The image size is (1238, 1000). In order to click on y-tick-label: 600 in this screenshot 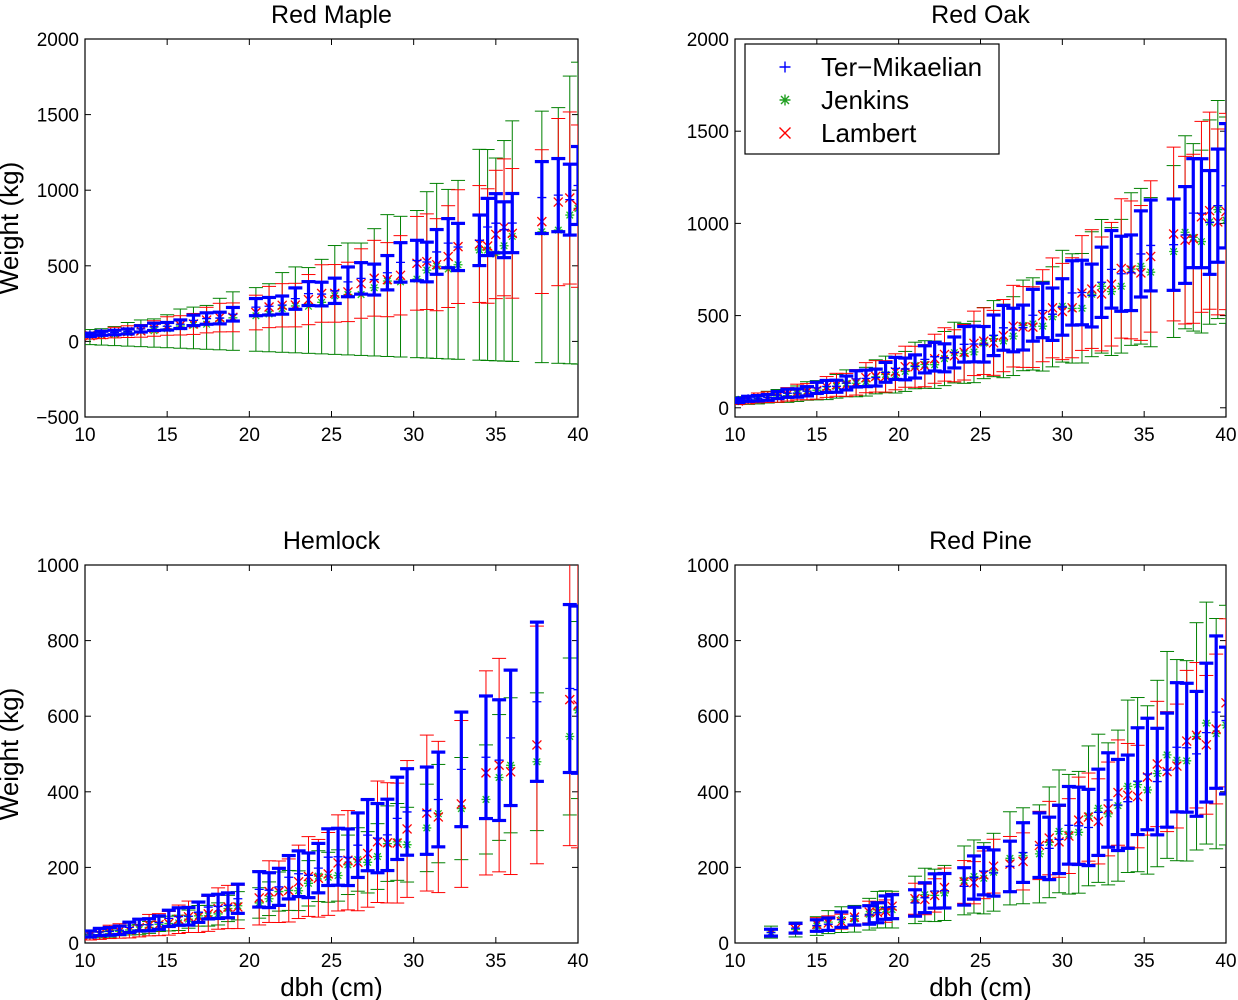, I will do `click(713, 717)`.